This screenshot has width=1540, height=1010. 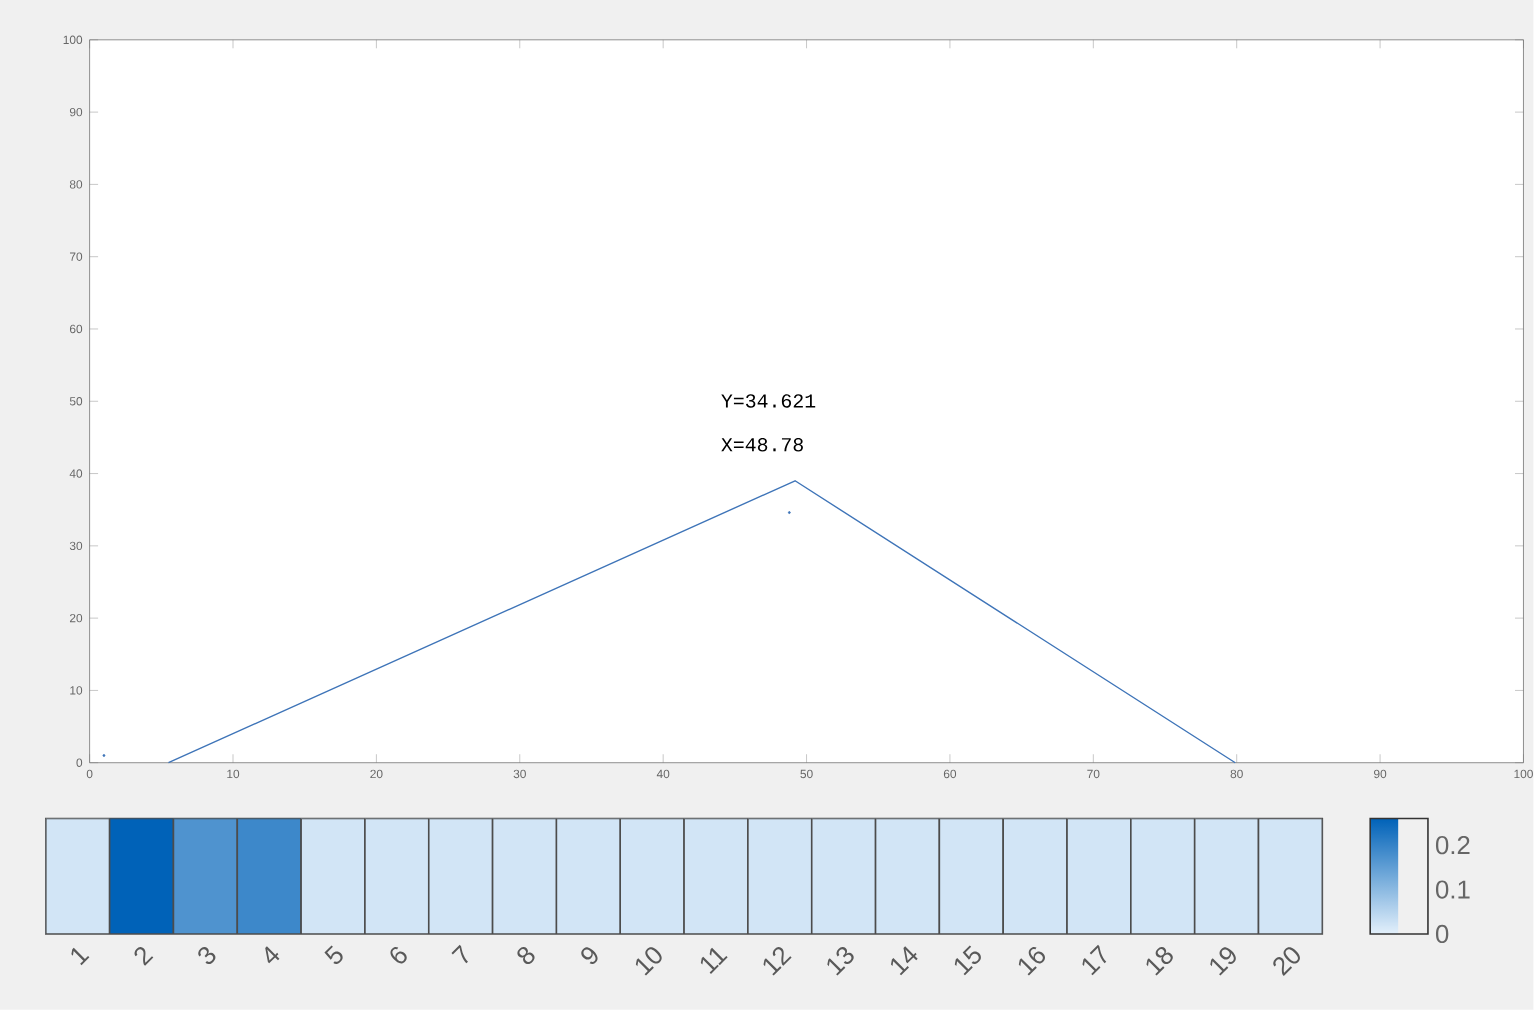 I want to click on color-bar-label: 0, so click(x=1442, y=934).